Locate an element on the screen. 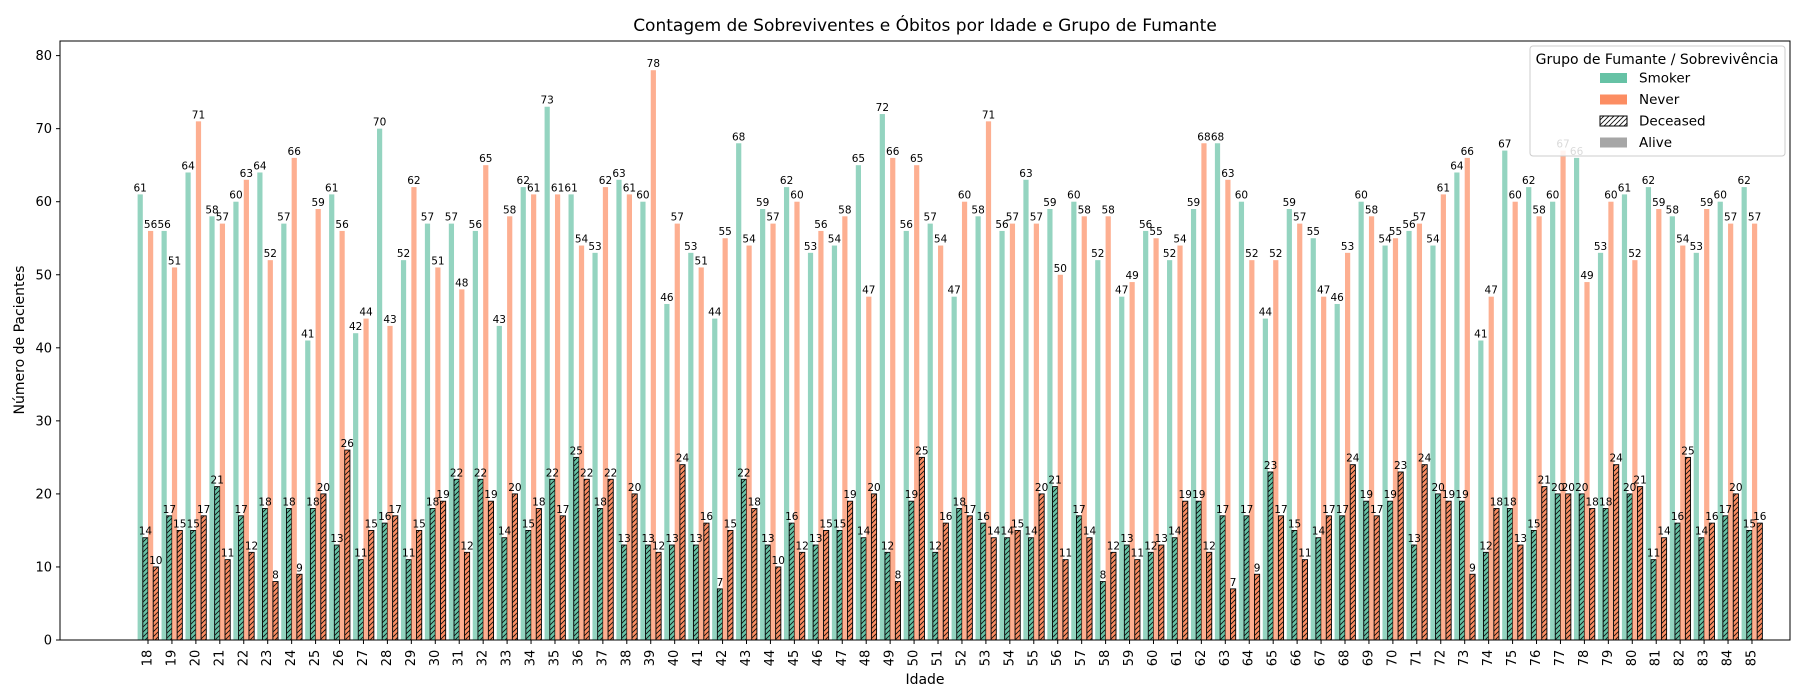 The height and width of the screenshot is (700, 1800). data-label-smoker-alive-79: 53 is located at coordinates (1600, 247).